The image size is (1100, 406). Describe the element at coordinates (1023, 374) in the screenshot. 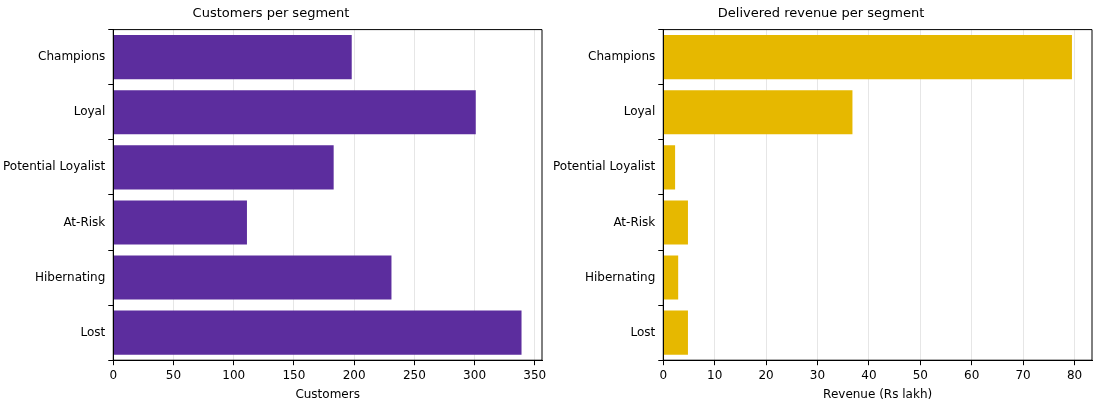

I see `x-tick-label: 70` at that location.